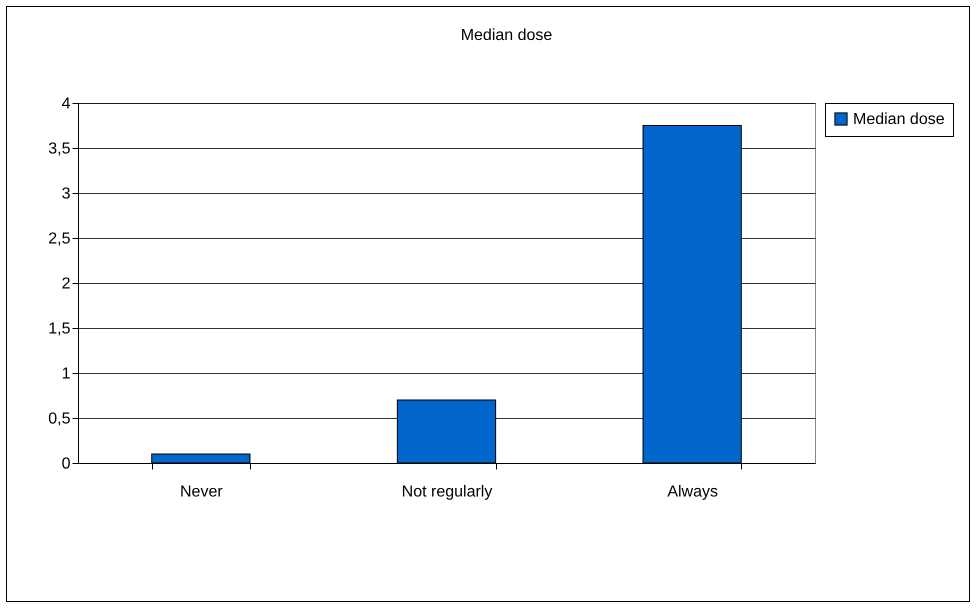 Image resolution: width=980 pixels, height=610 pixels. I want to click on x-tick-label: Never, so click(202, 492).